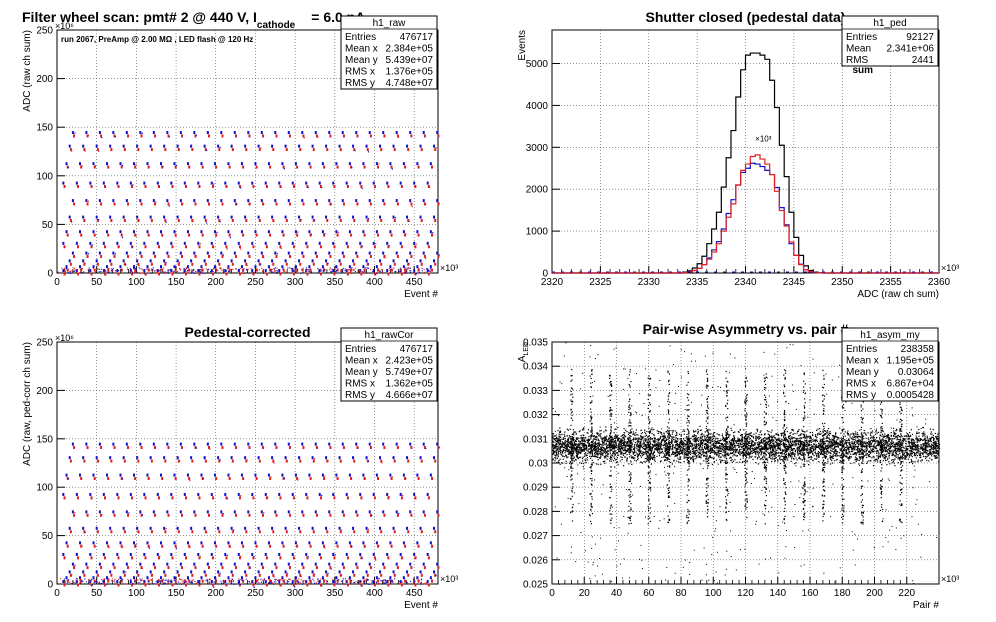 This screenshot has height=622, width=996. Describe the element at coordinates (537, 232) in the screenshot. I see `y-tick-label: 1000` at that location.